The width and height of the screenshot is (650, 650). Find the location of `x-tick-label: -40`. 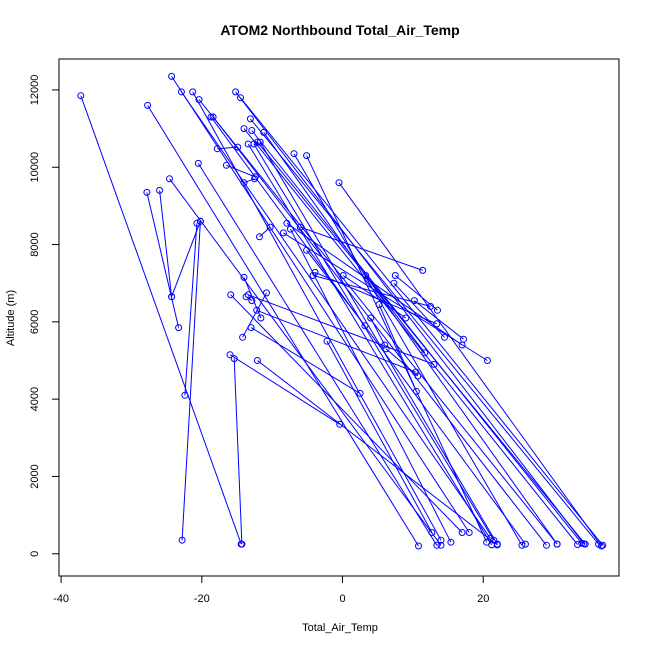

x-tick-label: -40 is located at coordinates (61, 599).